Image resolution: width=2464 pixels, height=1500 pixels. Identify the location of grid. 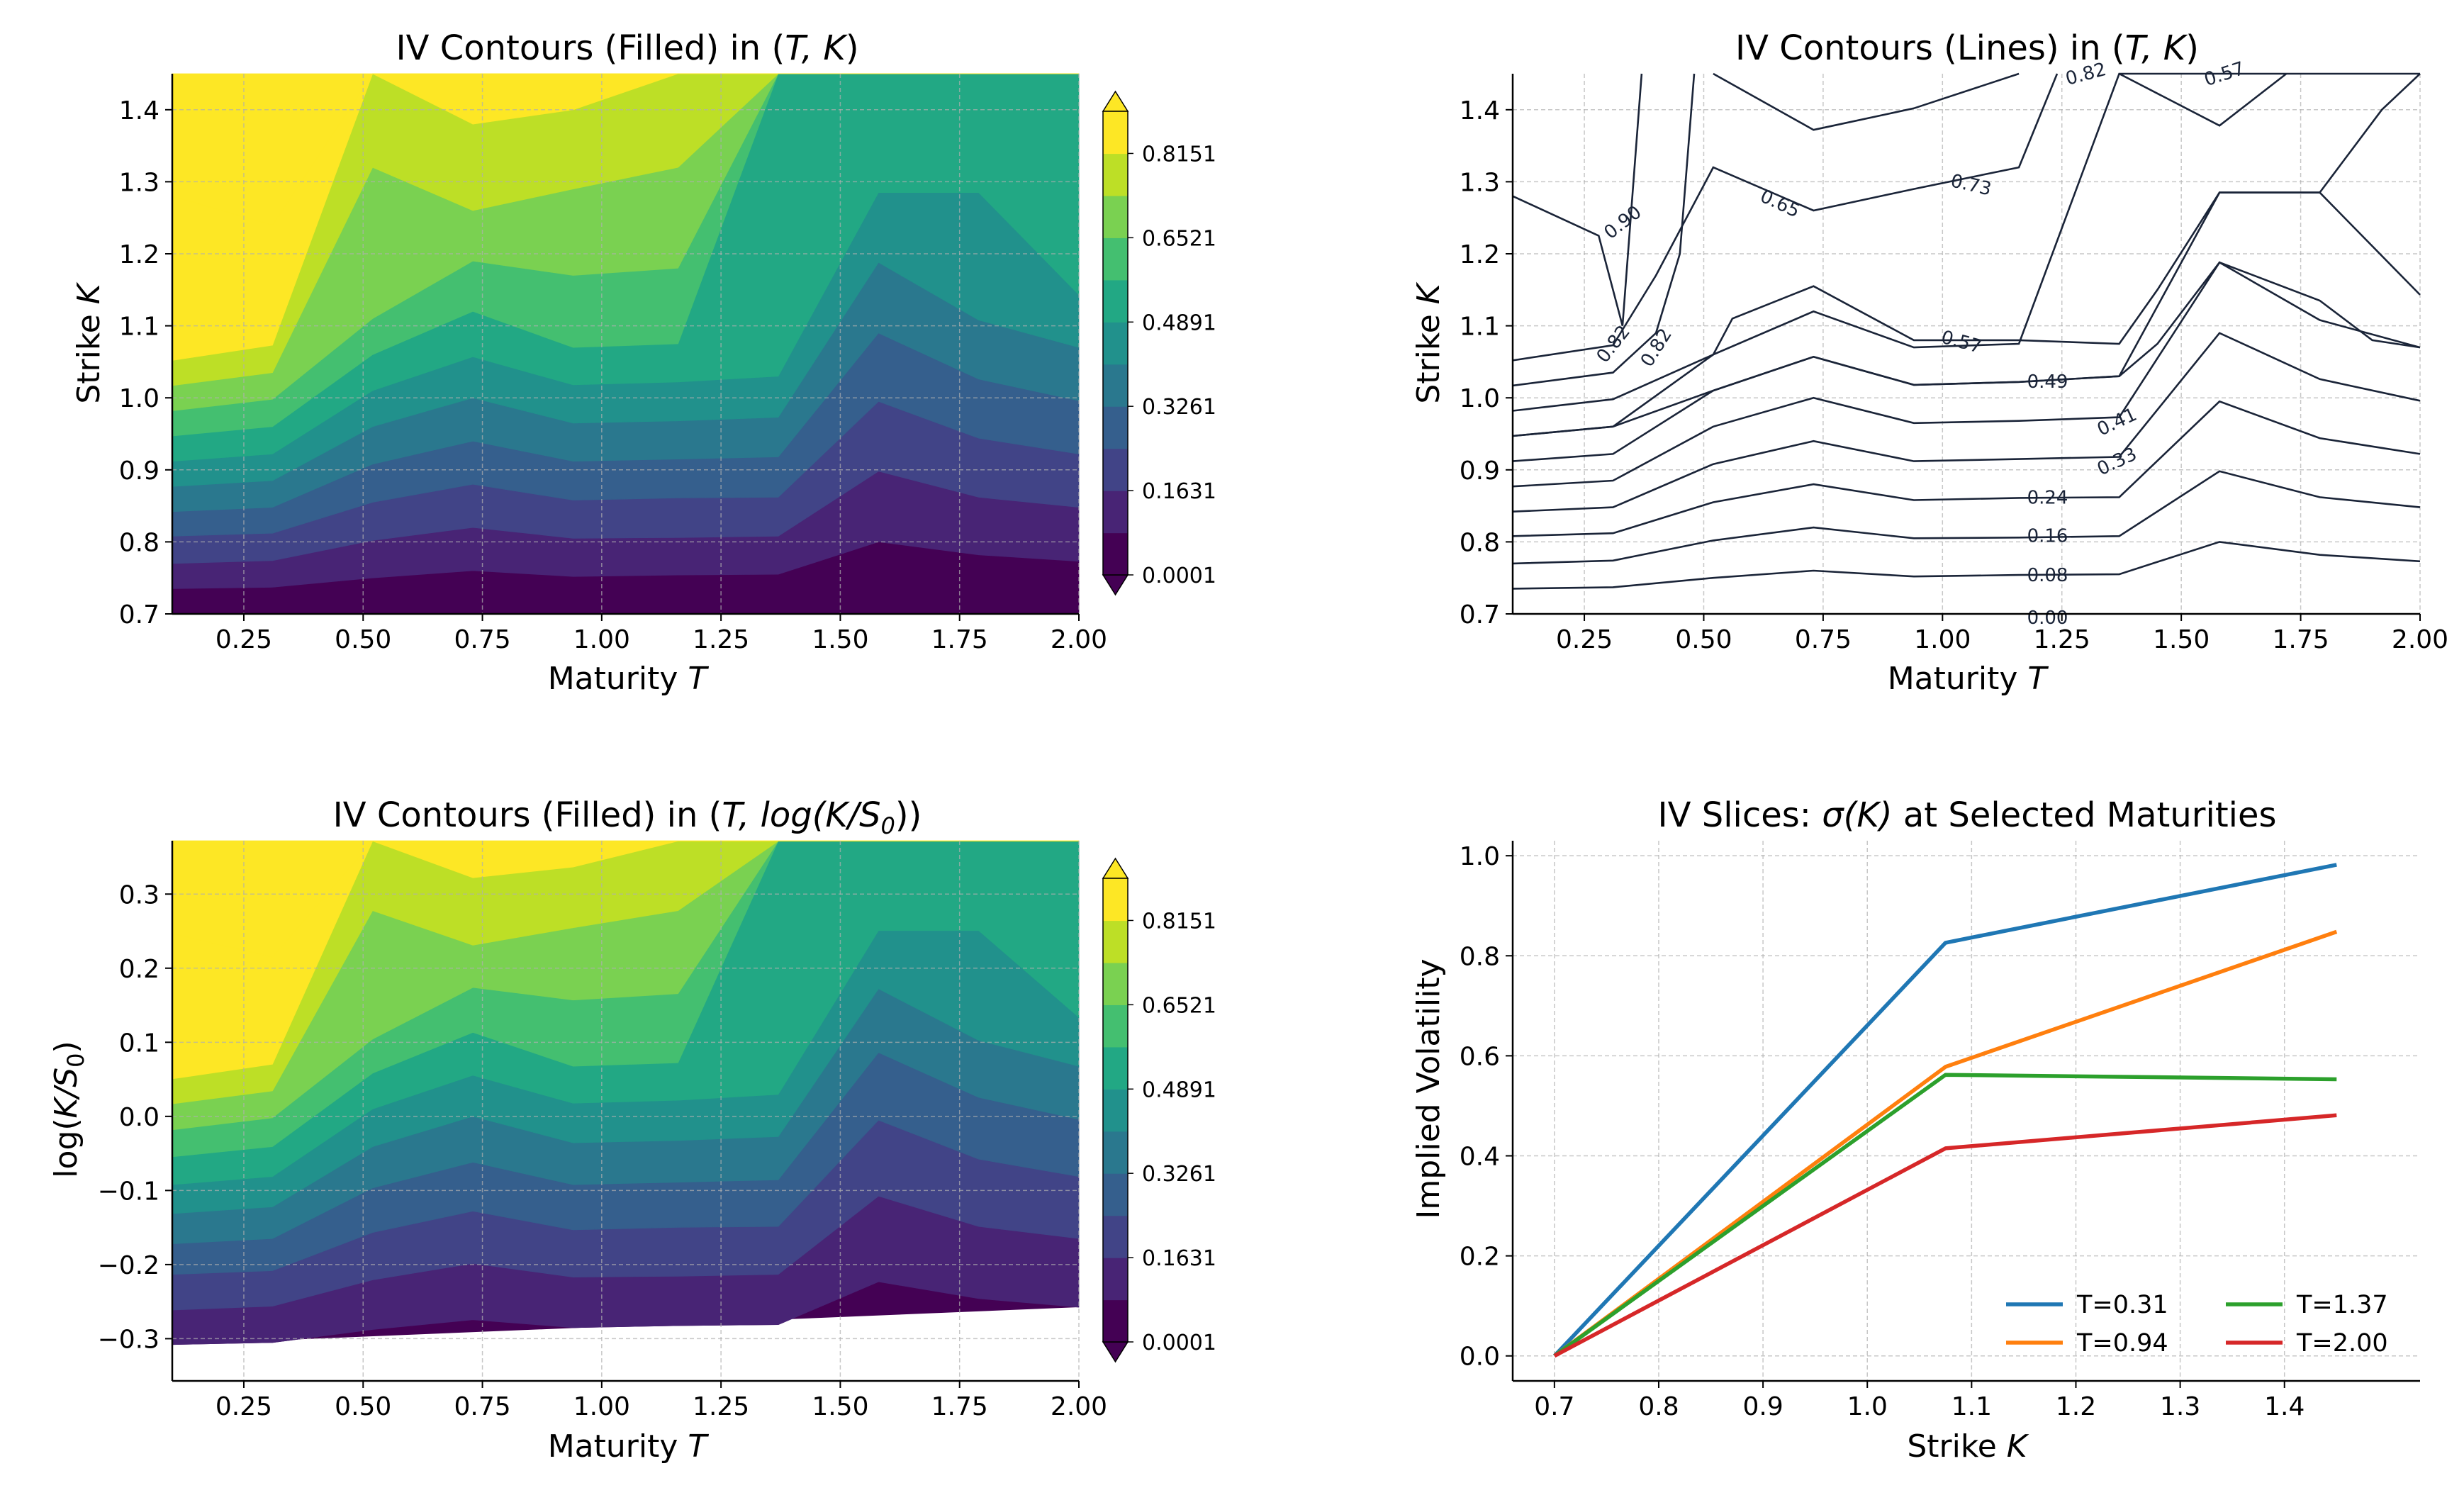
(626, 1111).